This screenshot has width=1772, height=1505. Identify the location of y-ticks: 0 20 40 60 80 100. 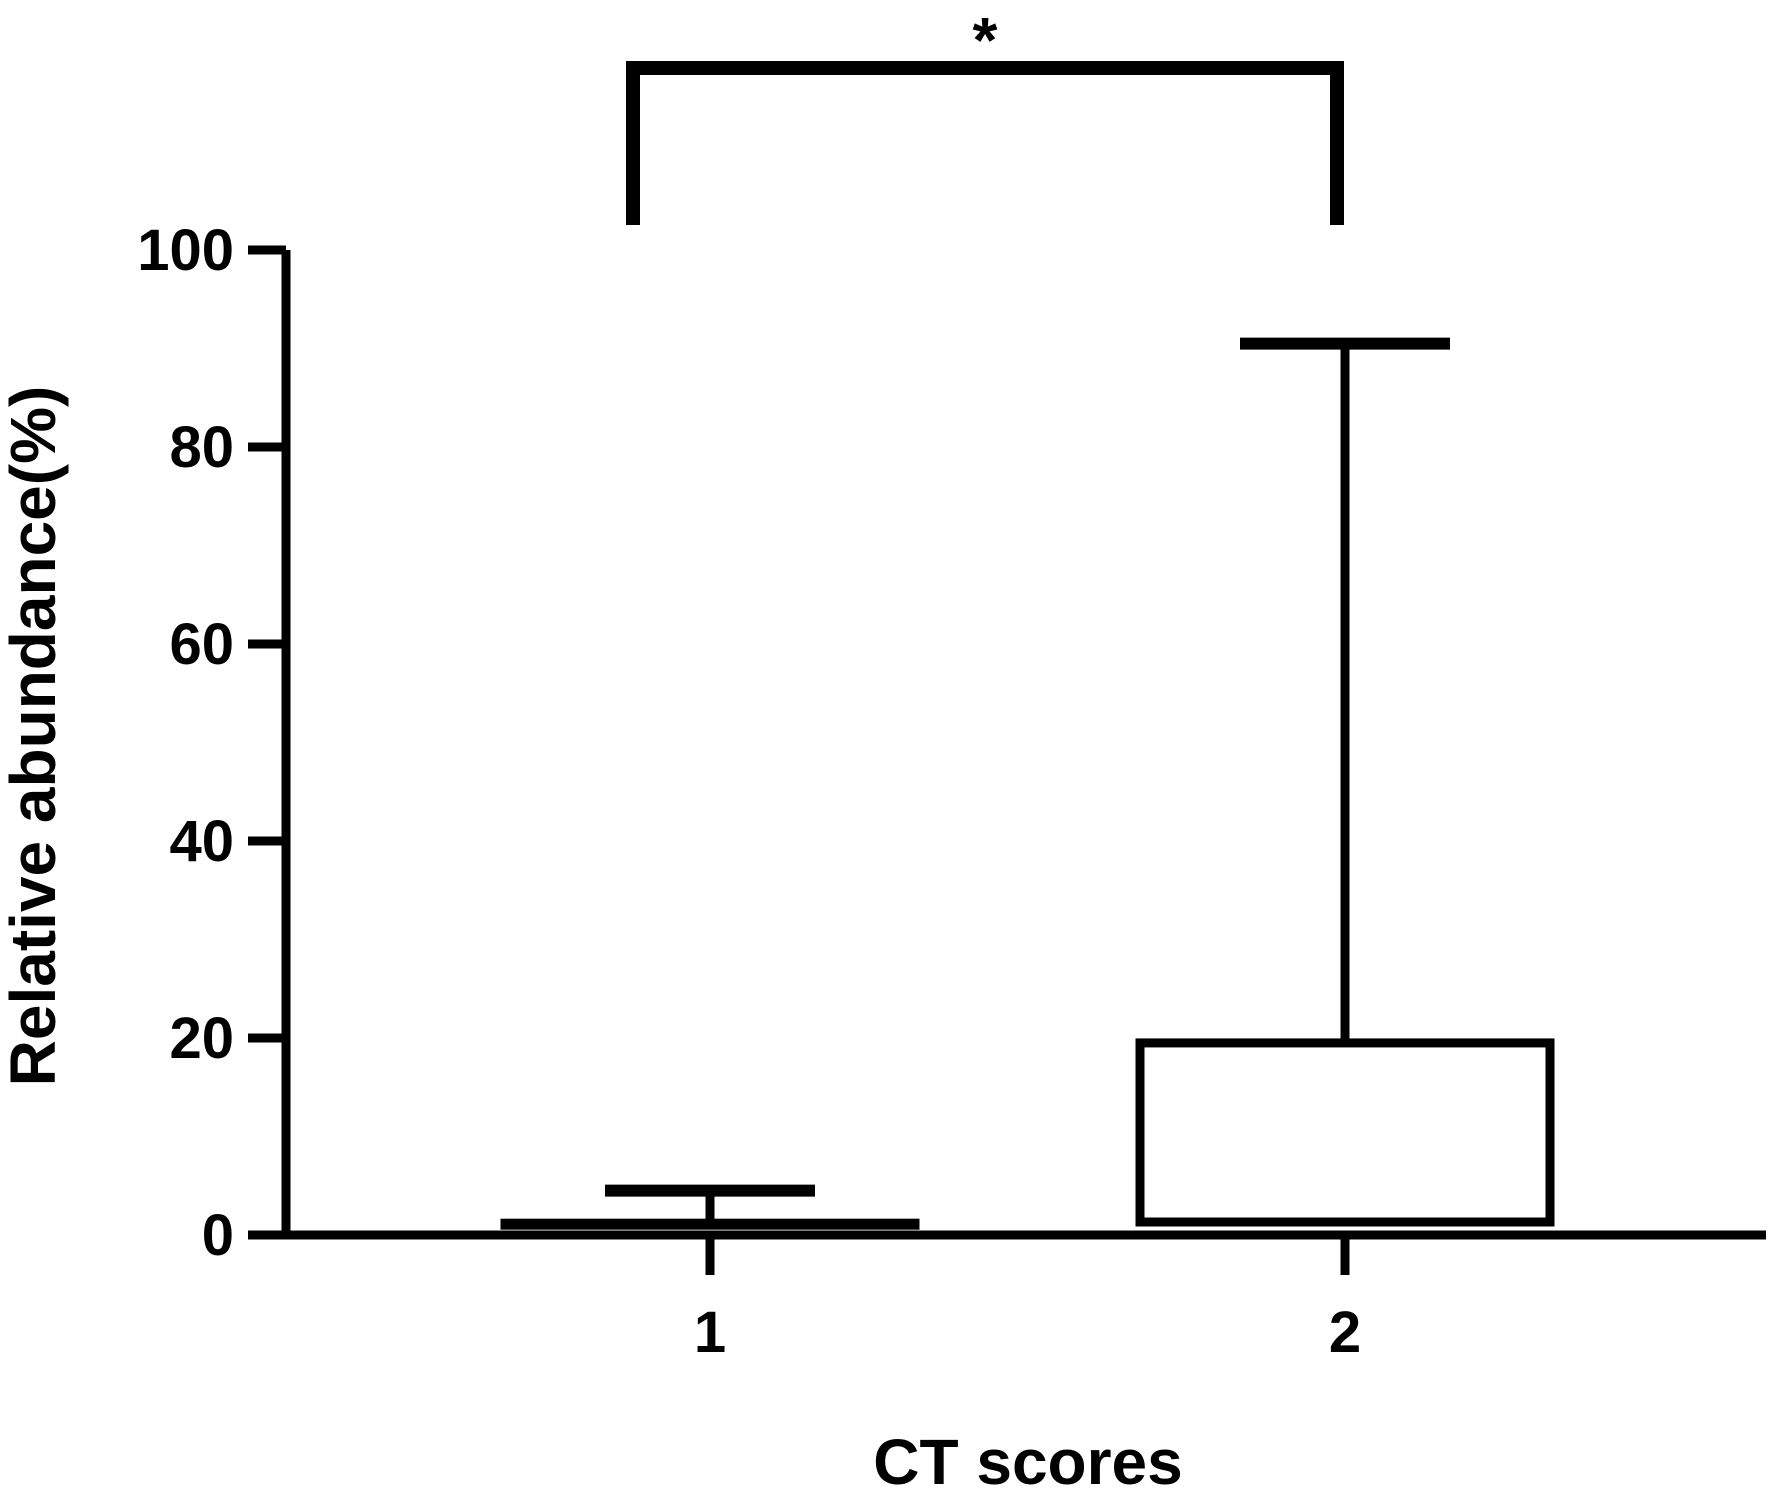
(211, 743).